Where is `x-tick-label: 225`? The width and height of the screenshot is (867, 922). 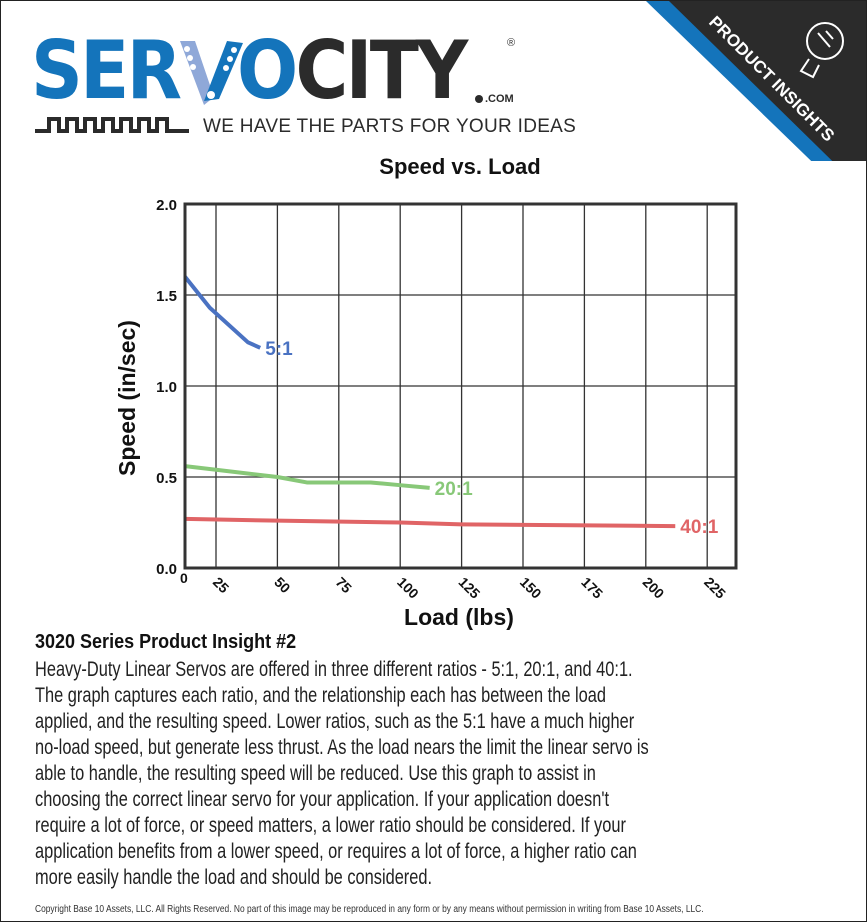 x-tick-label: 225 is located at coordinates (715, 588).